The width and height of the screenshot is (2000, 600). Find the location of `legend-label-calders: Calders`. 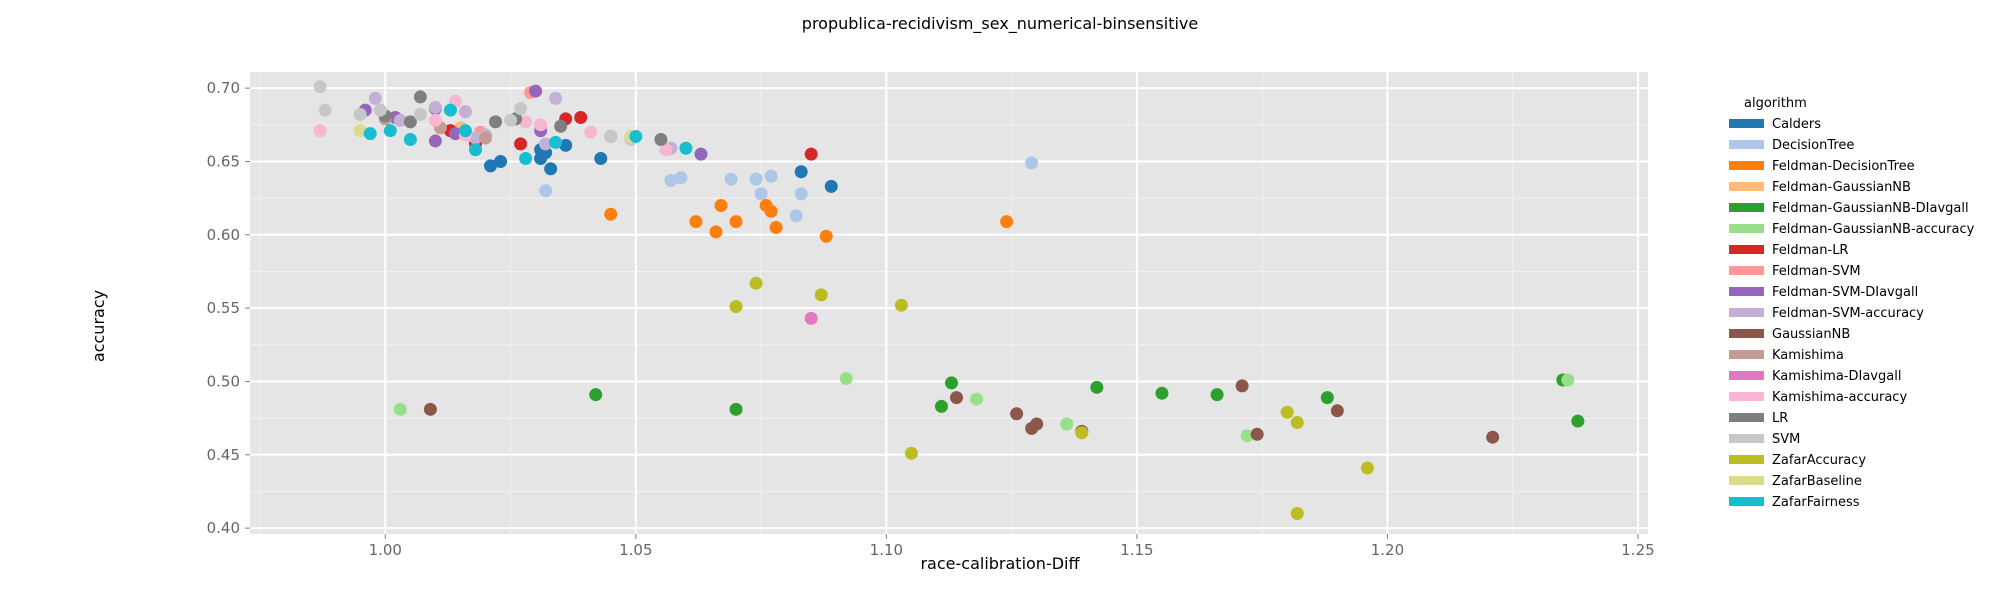

legend-label-calders: Calders is located at coordinates (1796, 124).